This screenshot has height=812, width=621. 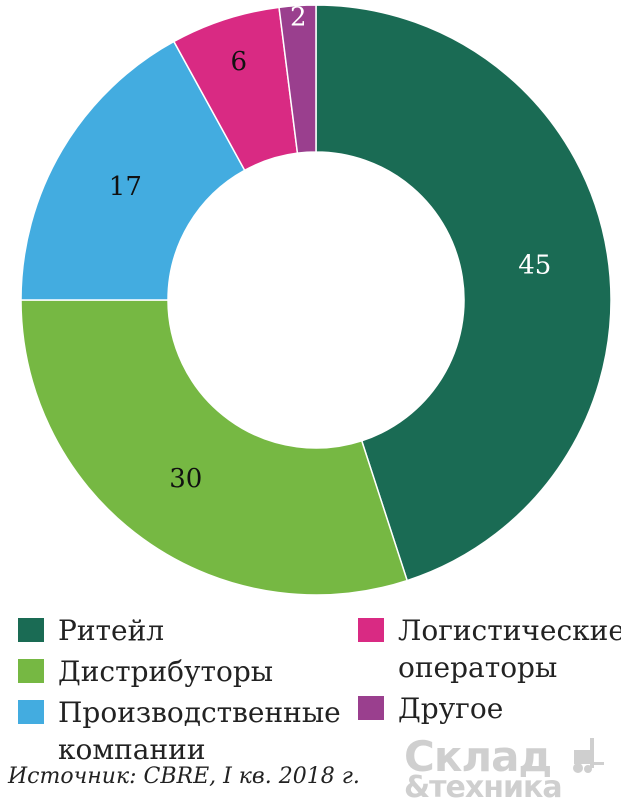 What do you see at coordinates (133, 170) in the screenshot?
I see `slice-manufacturers` at bounding box center [133, 170].